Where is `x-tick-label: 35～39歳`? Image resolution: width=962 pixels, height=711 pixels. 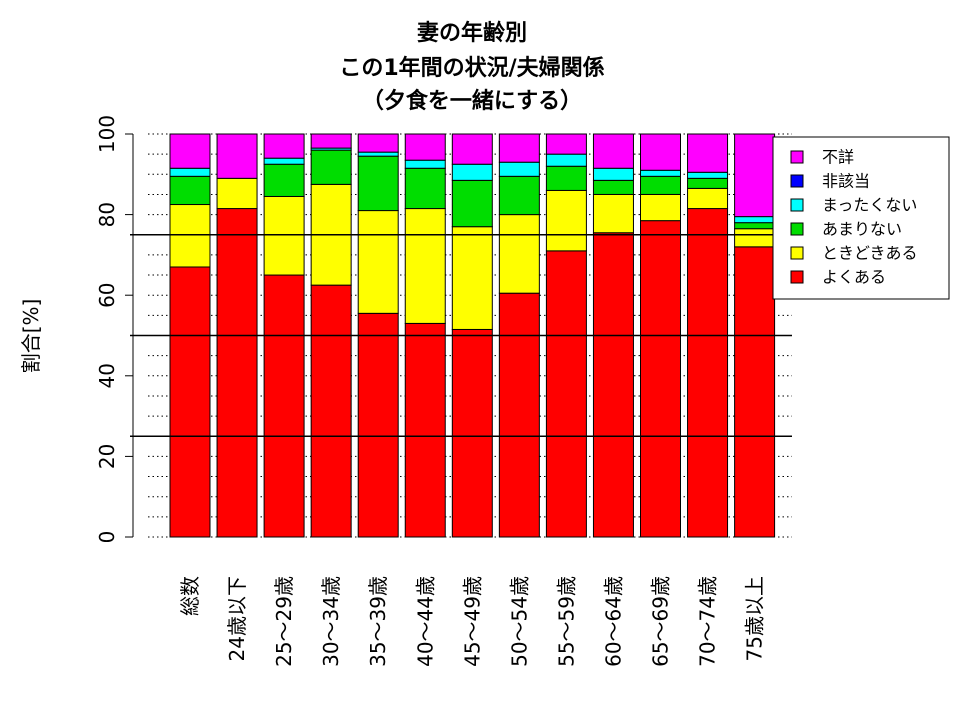 x-tick-label: 35～39歳 is located at coordinates (378, 621).